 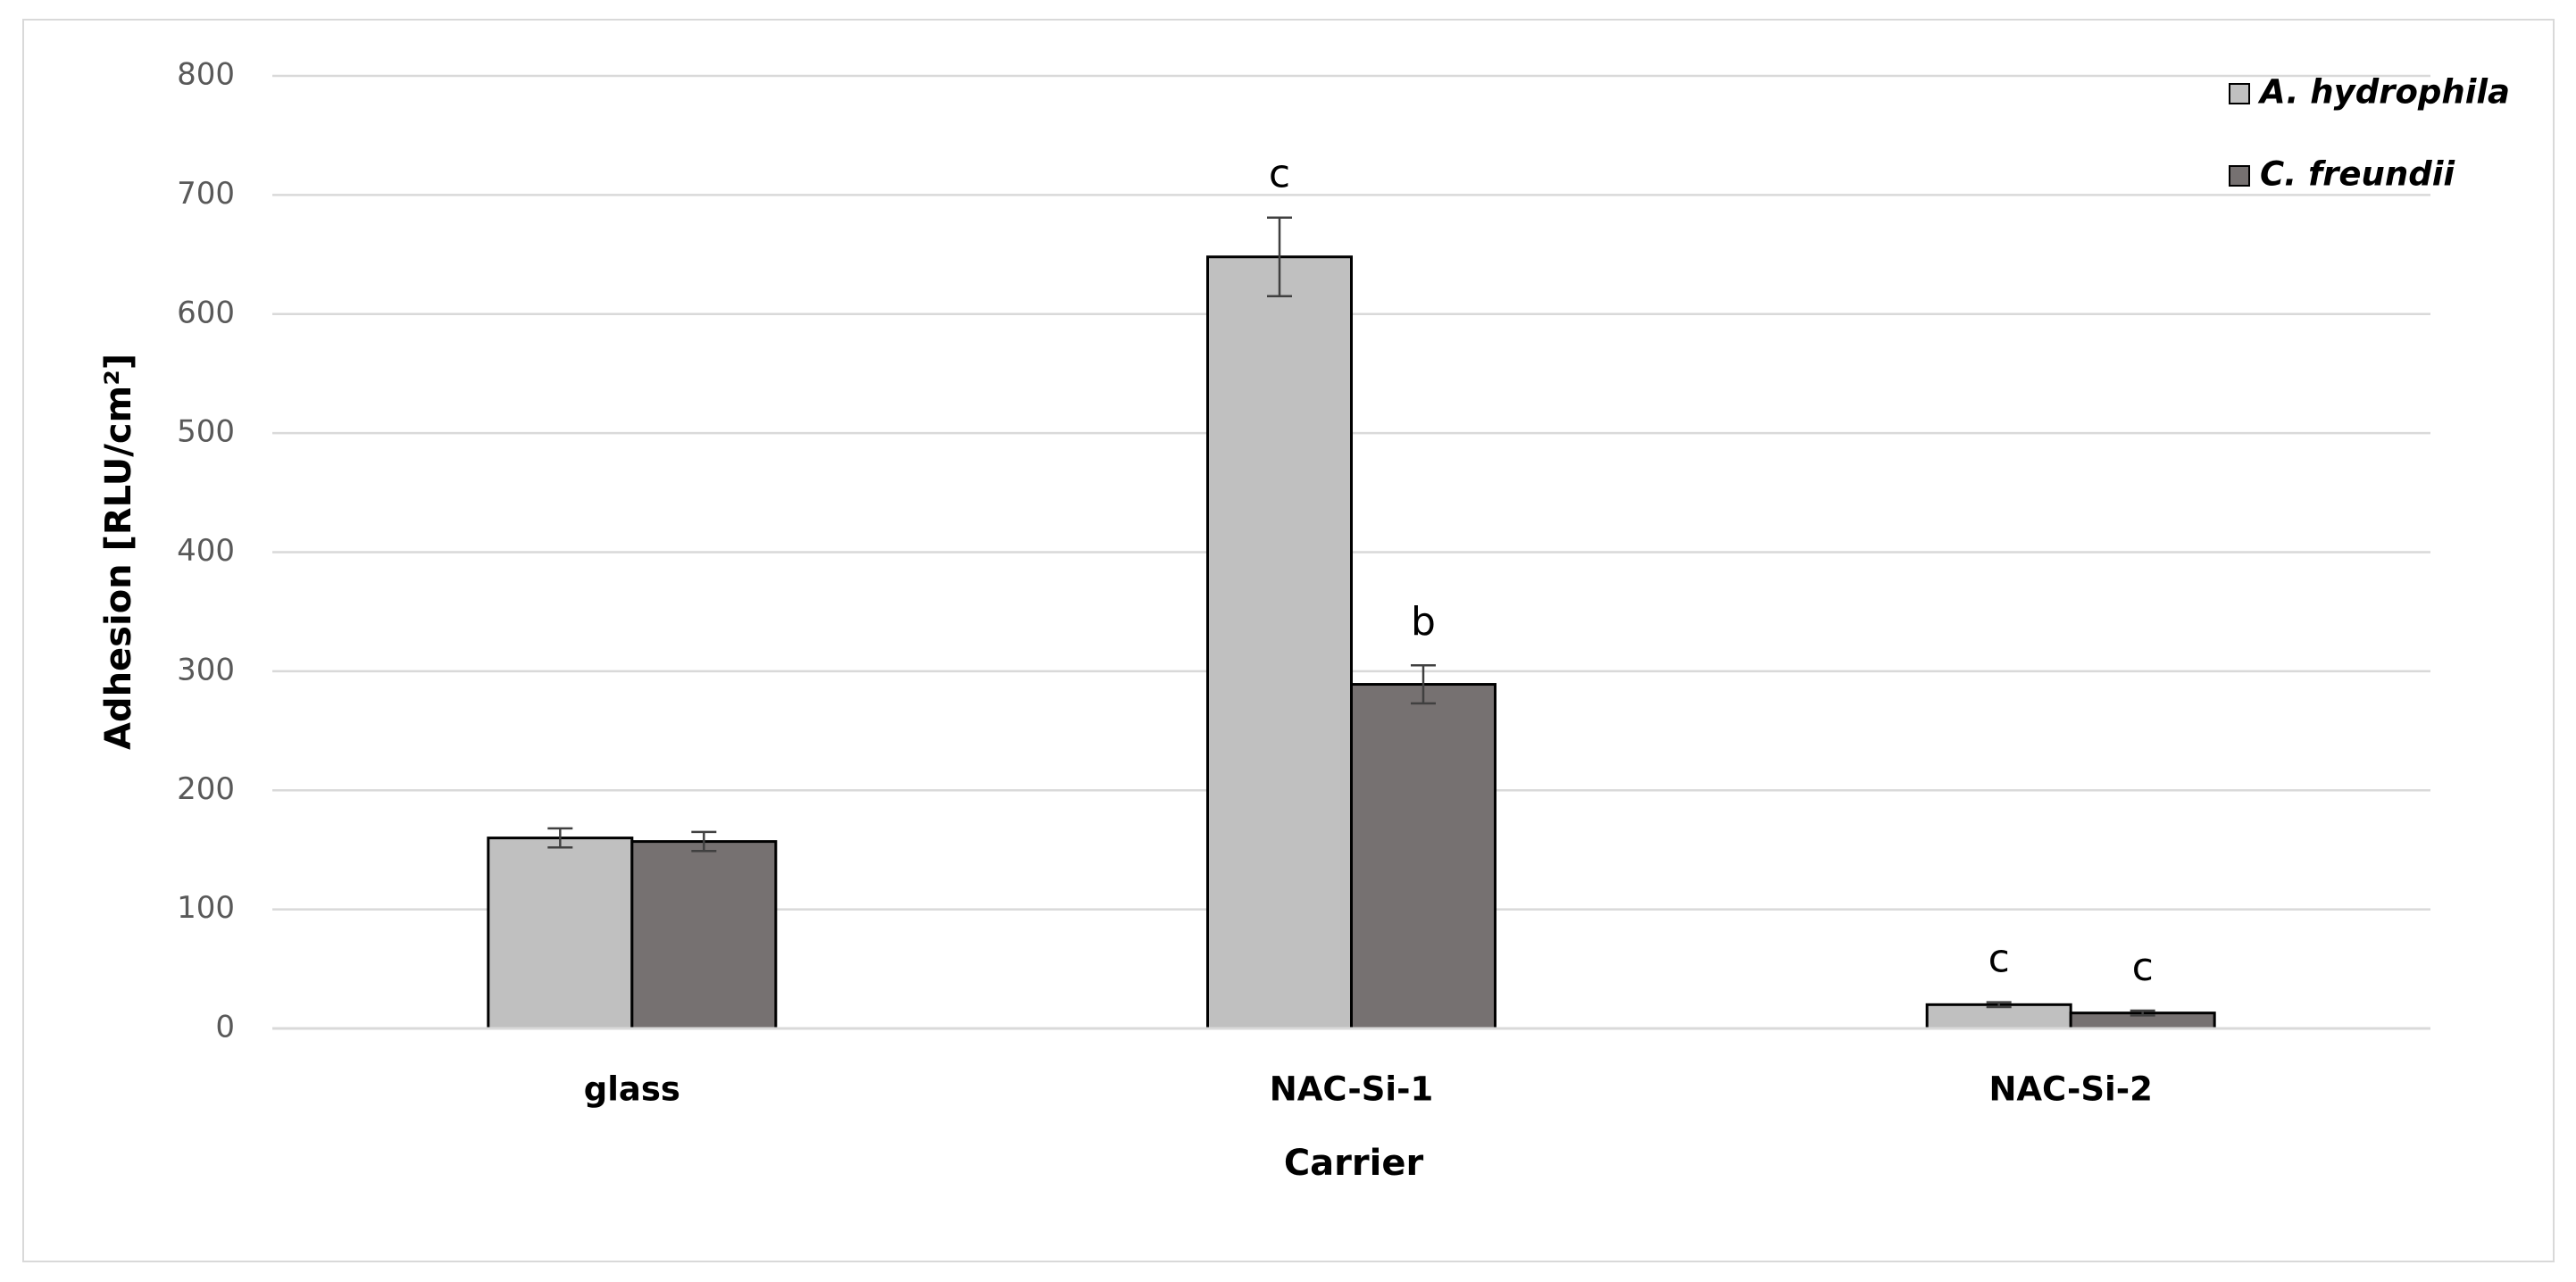 What do you see at coordinates (2070, 1089) in the screenshot?
I see `x-tick-label: NAC-Si-2` at bounding box center [2070, 1089].